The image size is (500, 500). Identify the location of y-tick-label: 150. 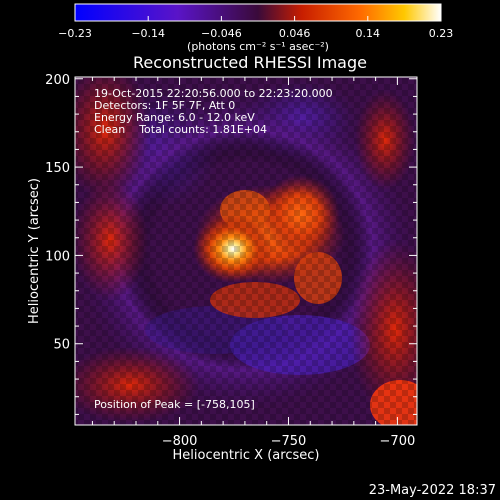
(57, 168).